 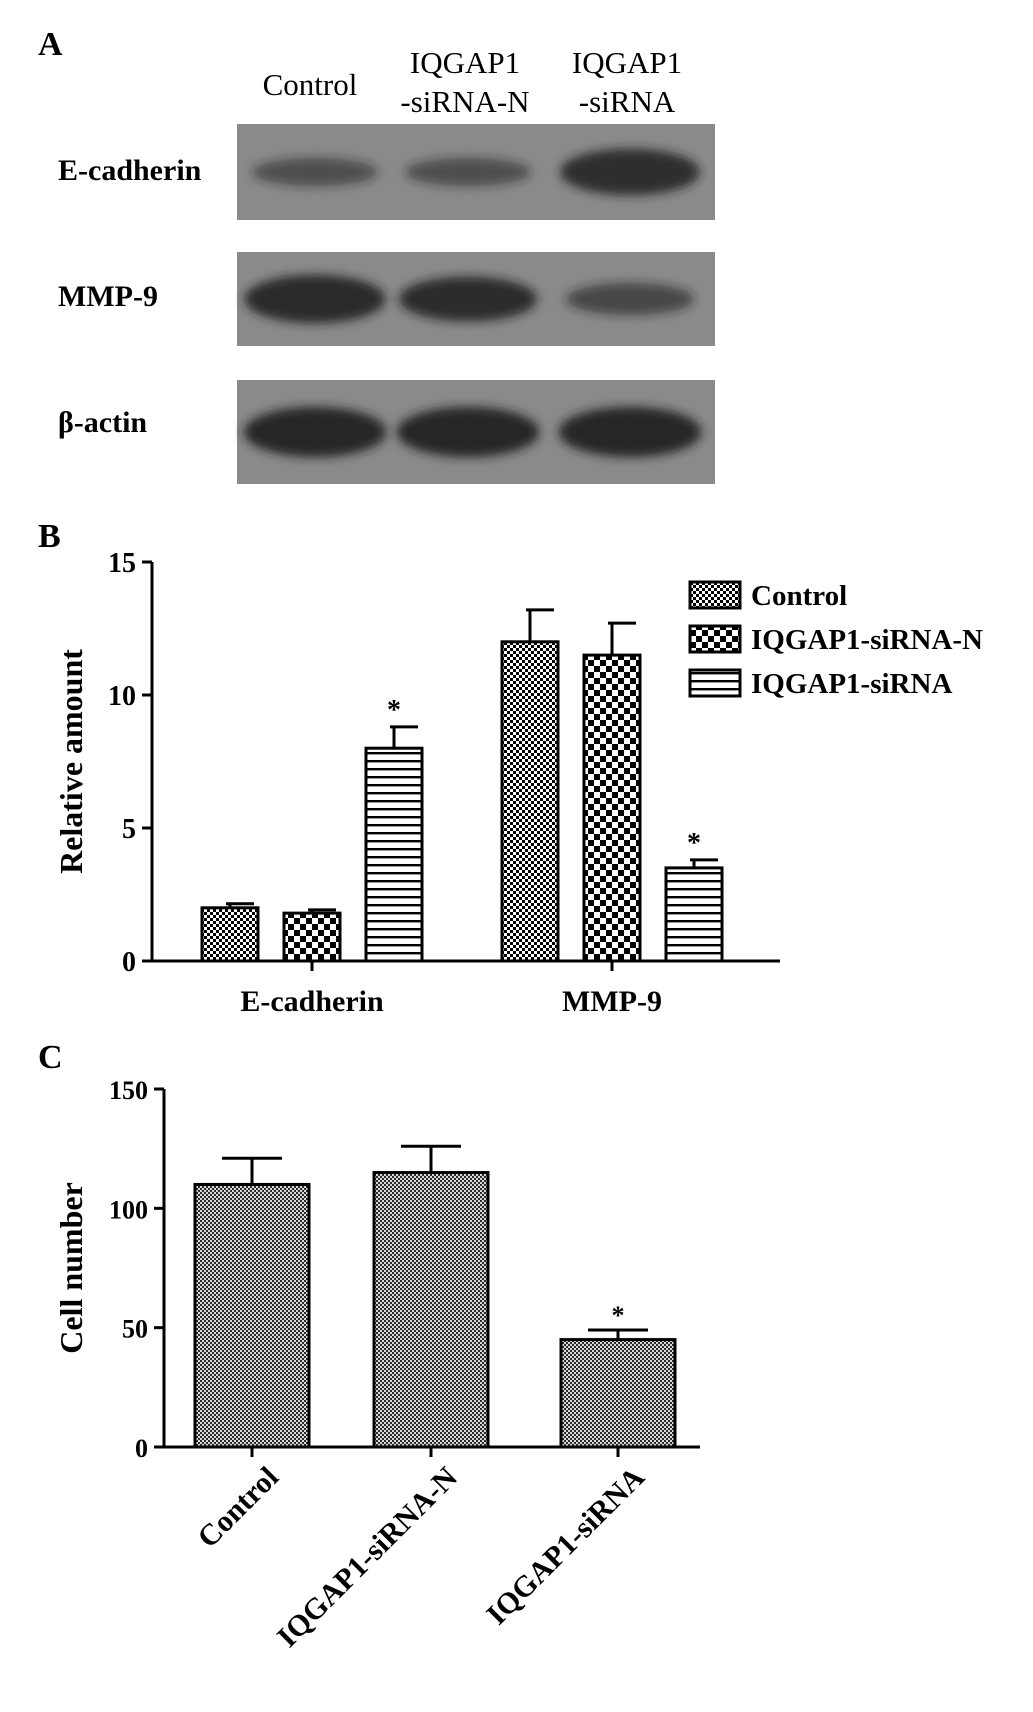 What do you see at coordinates (71, 1268) in the screenshot?
I see `y-axis-label: Cell number` at bounding box center [71, 1268].